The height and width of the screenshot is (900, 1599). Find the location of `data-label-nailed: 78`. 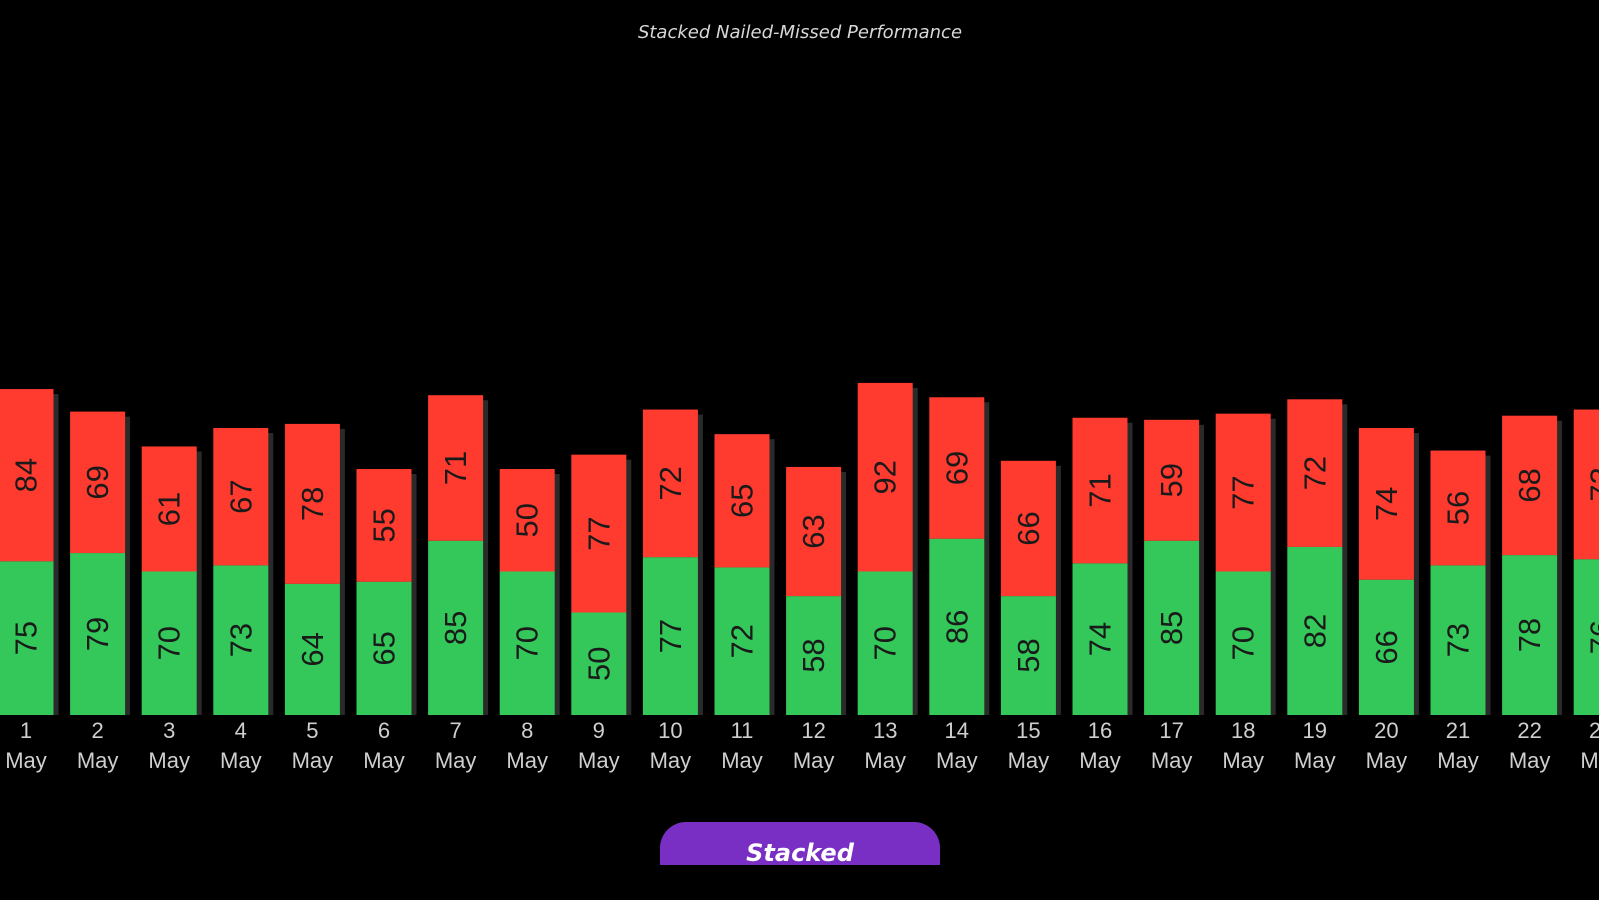

data-label-nailed: 78 is located at coordinates (1529, 635).